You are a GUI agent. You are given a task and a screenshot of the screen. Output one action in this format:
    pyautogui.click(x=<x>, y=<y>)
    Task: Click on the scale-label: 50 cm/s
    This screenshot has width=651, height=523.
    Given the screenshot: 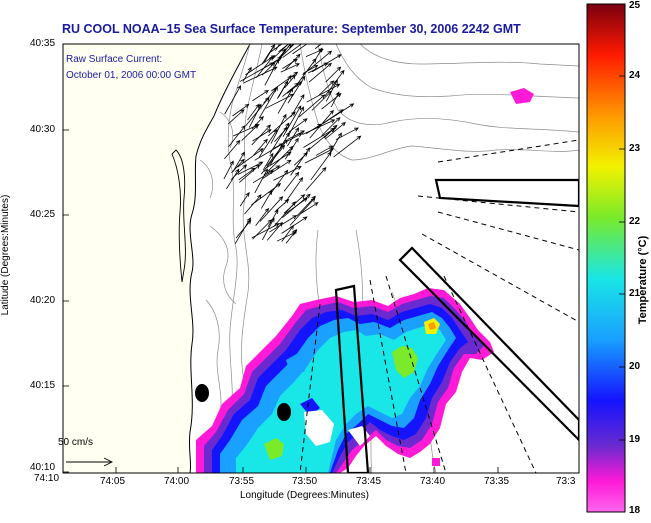 What is the action you would take?
    pyautogui.click(x=76, y=442)
    